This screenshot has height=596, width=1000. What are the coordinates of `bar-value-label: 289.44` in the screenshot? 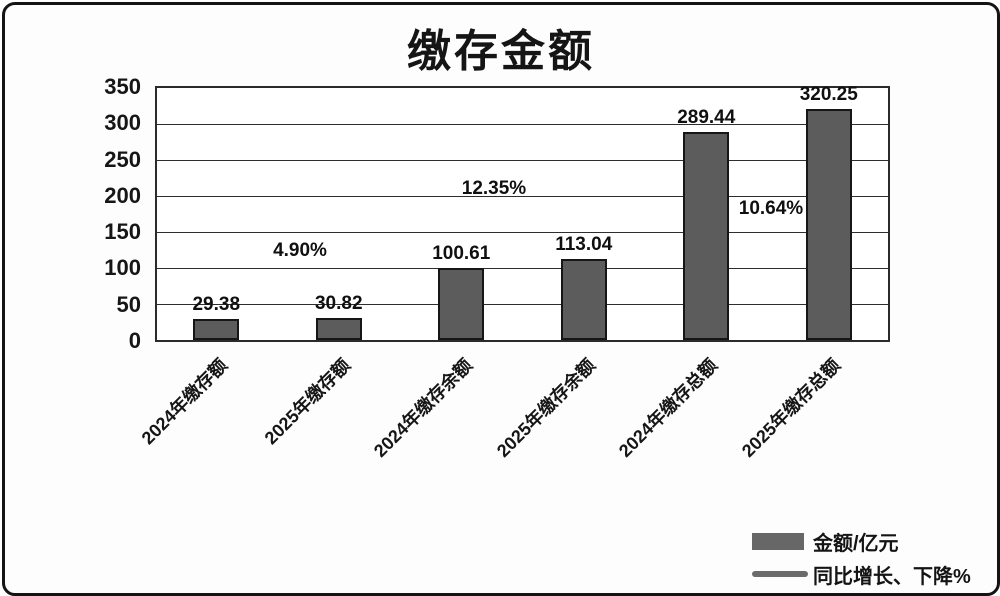 It's located at (706, 117).